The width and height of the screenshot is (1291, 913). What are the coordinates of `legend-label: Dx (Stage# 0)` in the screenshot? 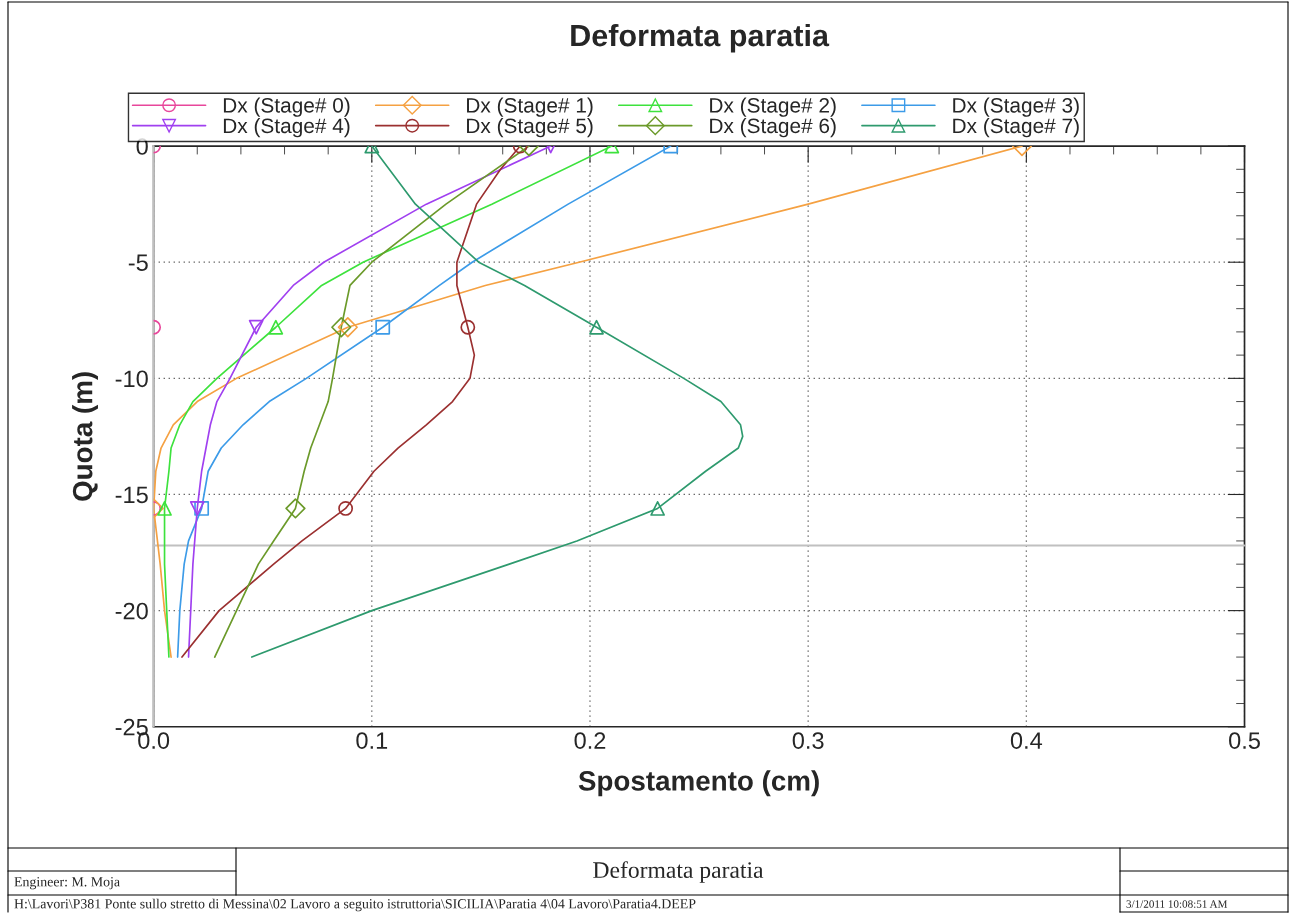 It's located at (286, 107).